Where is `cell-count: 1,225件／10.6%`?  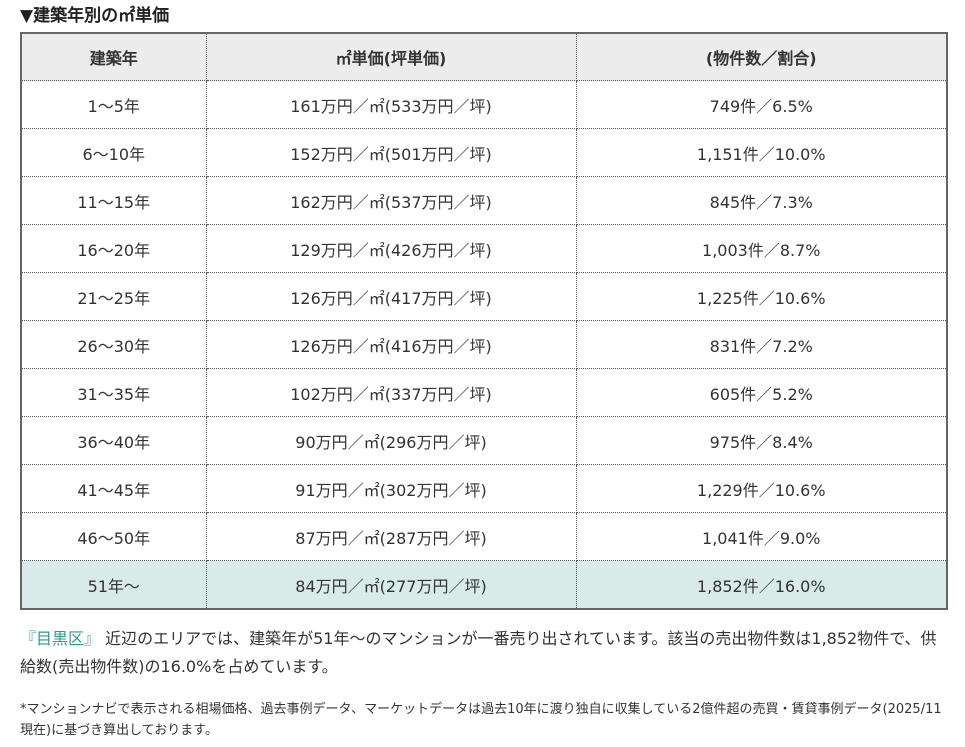
cell-count: 1,225件／10.6% is located at coordinates (761, 296).